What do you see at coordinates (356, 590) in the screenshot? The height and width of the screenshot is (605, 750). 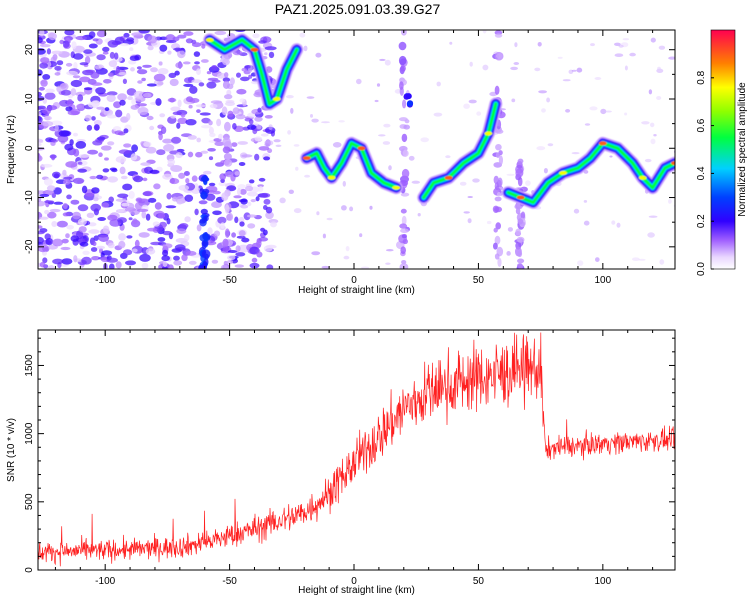 I see `x-axis-label: Height of straight line (km)` at bounding box center [356, 590].